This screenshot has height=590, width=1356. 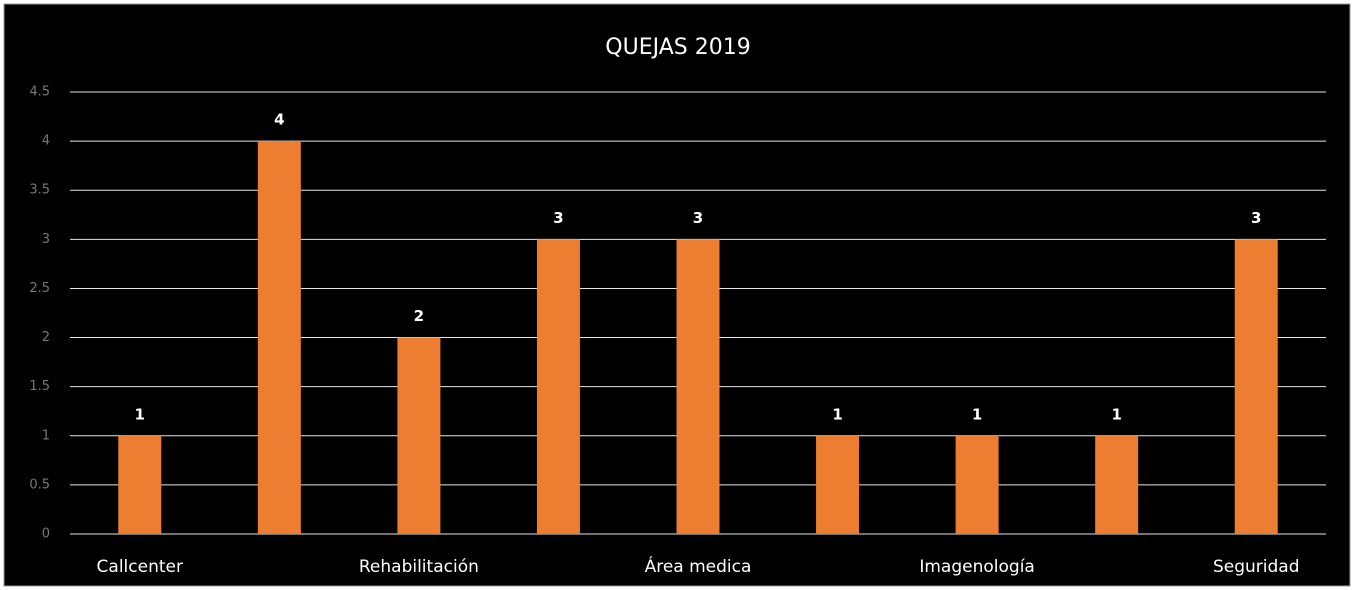 I want to click on x-tick-label: Imagenología, so click(x=976, y=567).